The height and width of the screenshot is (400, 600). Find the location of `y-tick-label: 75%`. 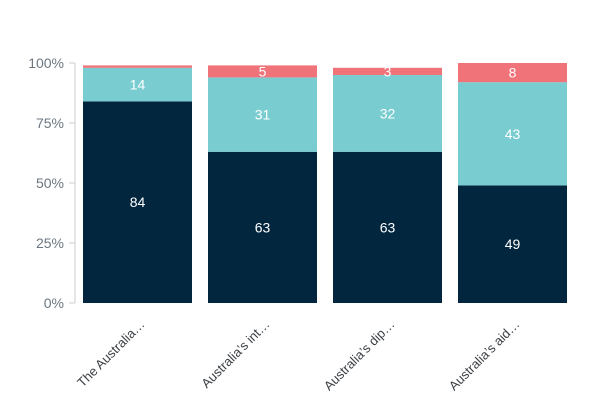

y-tick-label: 75% is located at coordinates (50, 123).